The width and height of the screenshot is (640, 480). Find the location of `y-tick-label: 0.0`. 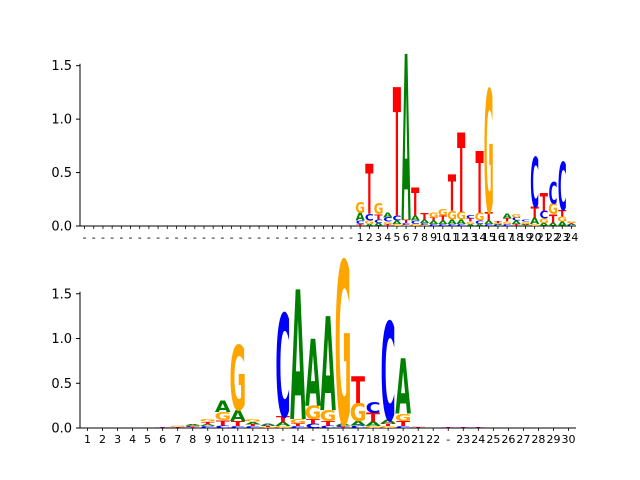

y-tick-label: 0.0 is located at coordinates (61, 227).